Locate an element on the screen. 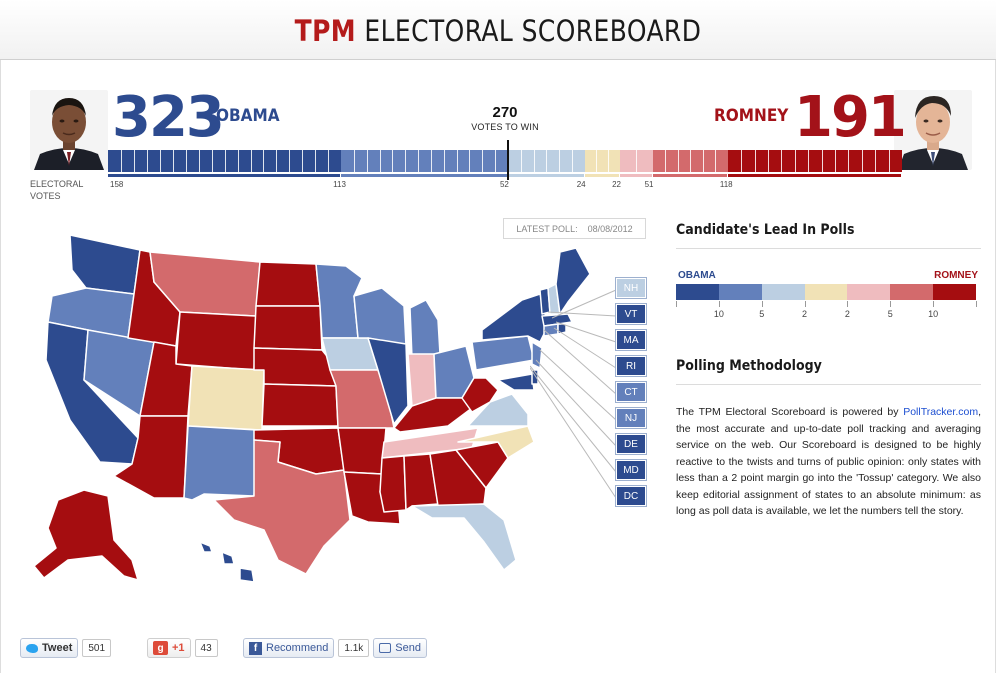 The image size is (996, 673). recommend-label: Recommend is located at coordinates (297, 648).